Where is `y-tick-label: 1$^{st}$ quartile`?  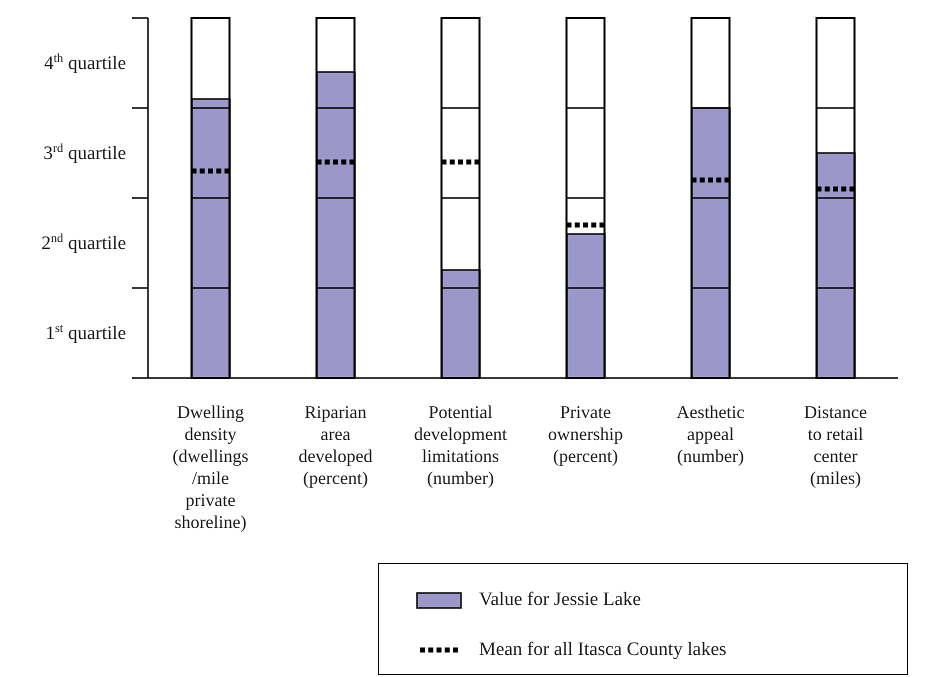 y-tick-label: 1$^{st}$ quartile is located at coordinates (85, 332).